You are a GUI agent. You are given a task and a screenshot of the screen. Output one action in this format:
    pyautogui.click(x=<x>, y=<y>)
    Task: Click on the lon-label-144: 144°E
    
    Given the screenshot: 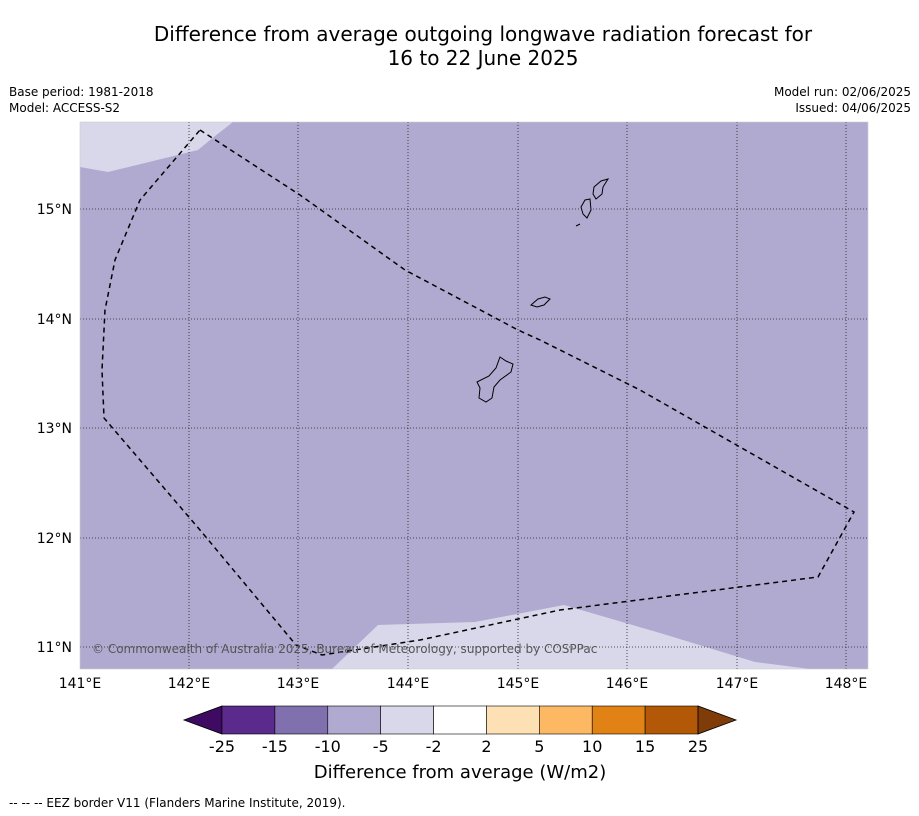 What is the action you would take?
    pyautogui.click(x=408, y=684)
    